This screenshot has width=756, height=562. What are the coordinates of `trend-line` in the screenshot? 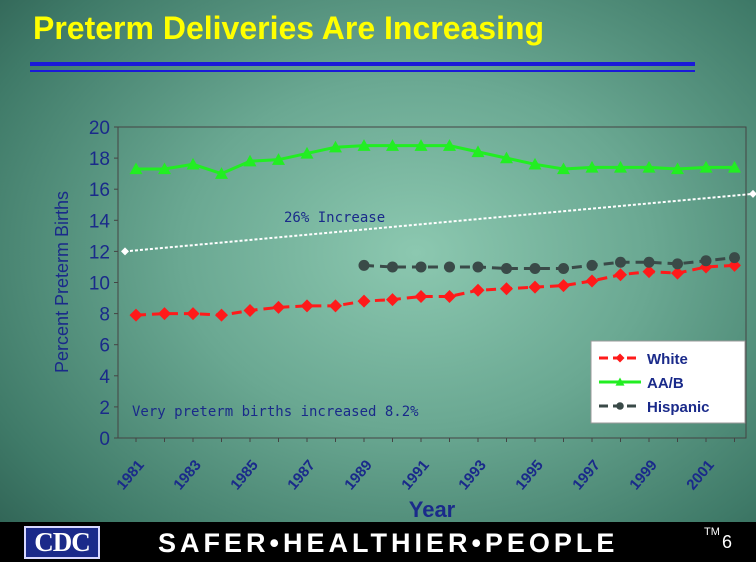 It's located at (438, 222).